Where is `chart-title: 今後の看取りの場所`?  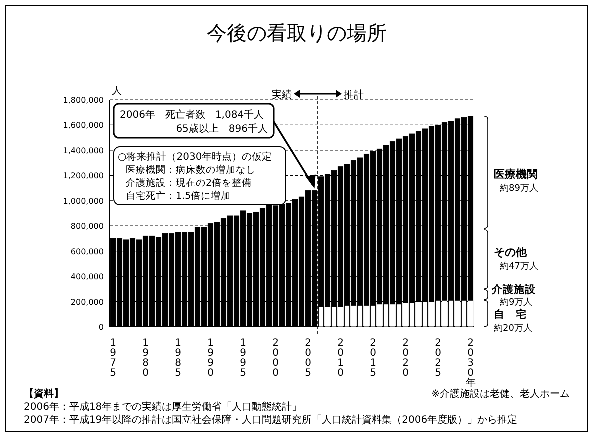 chart-title: 今後の看取りの場所 is located at coordinates (297, 33).